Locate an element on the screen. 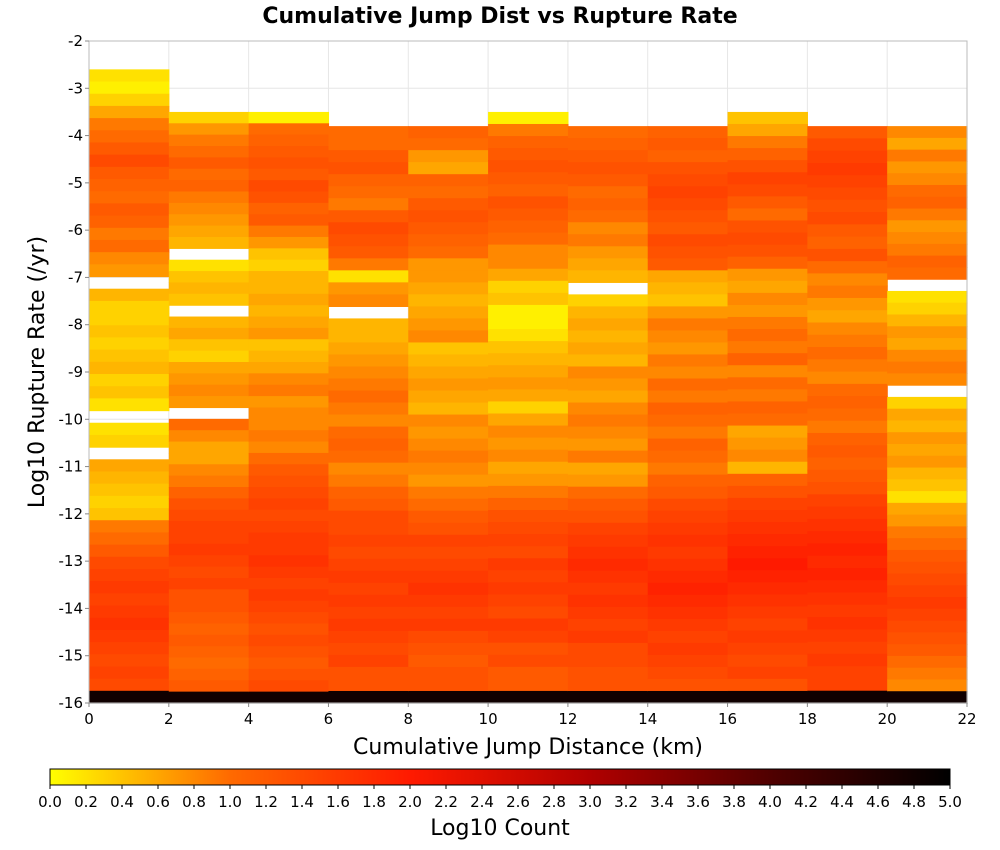  y-tick-label: -12 is located at coordinates (71, 514).